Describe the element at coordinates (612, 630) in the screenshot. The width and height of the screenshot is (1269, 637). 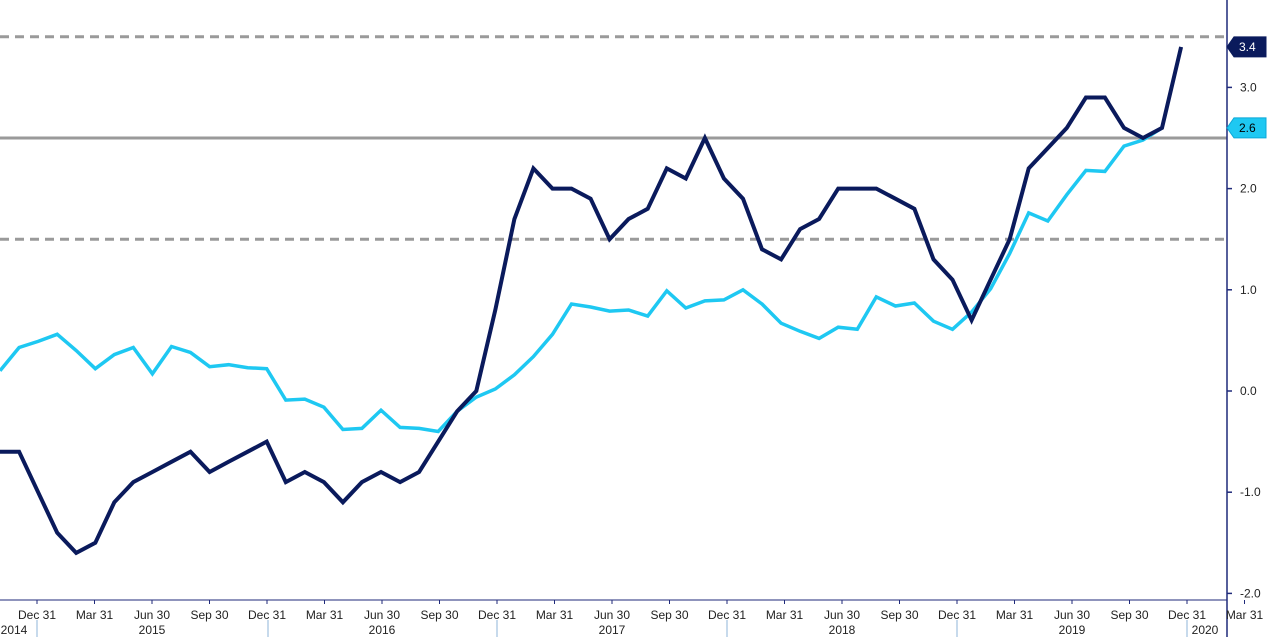
I see `x-year-label: 2017` at that location.